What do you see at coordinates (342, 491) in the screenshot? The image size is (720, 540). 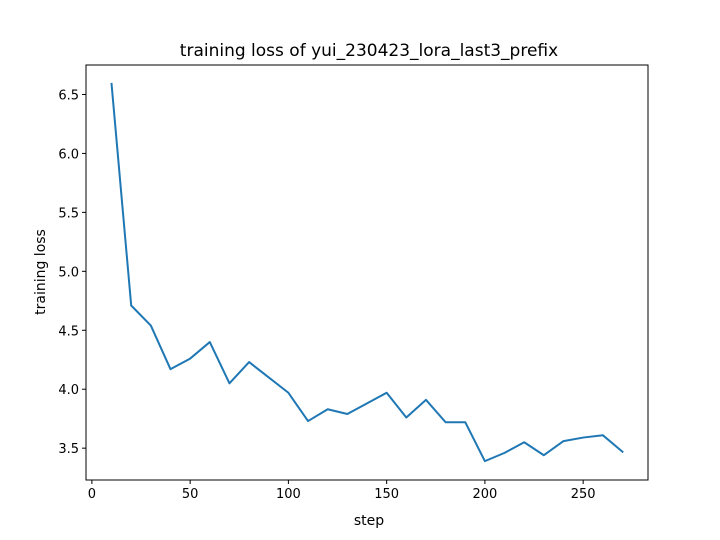 I see `x-axis: 0 50 100 150 200 250` at bounding box center [342, 491].